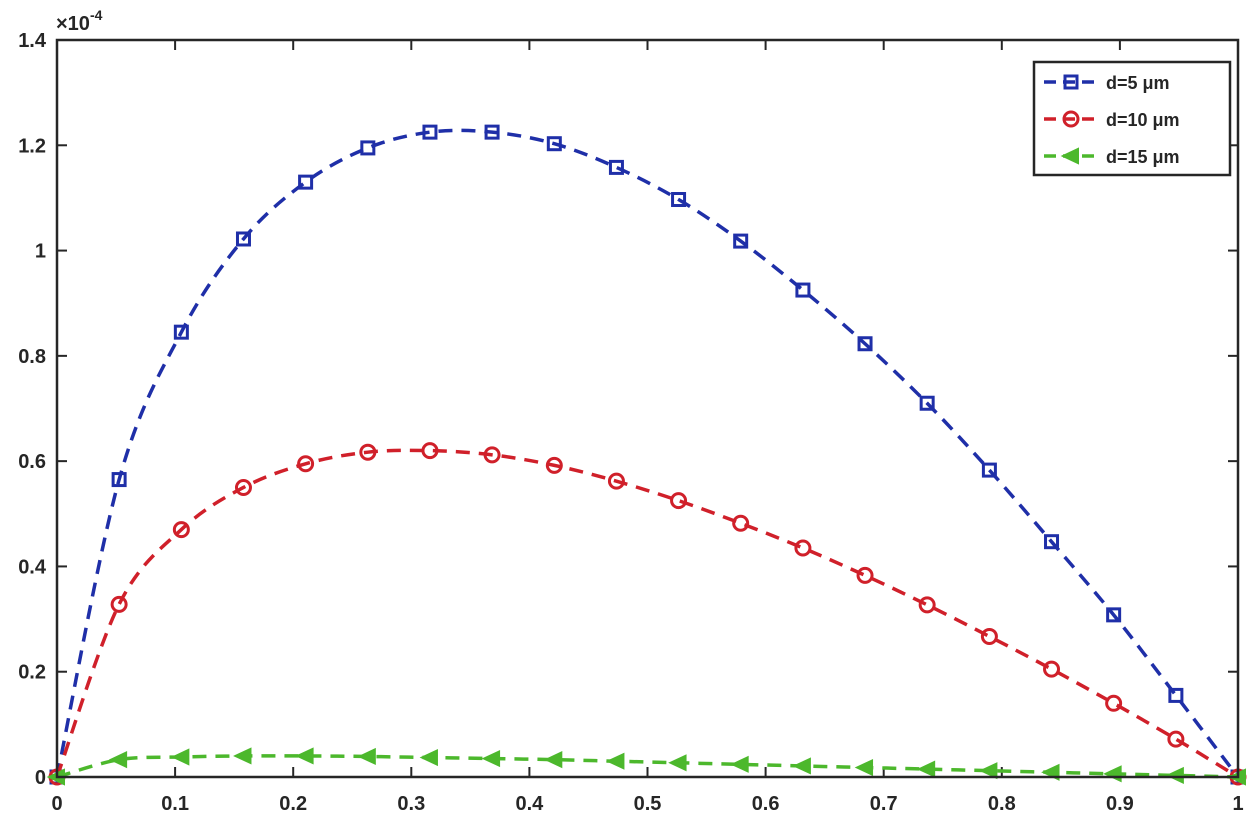  What do you see at coordinates (40, 778) in the screenshot?
I see `y-tick-label: 0` at bounding box center [40, 778].